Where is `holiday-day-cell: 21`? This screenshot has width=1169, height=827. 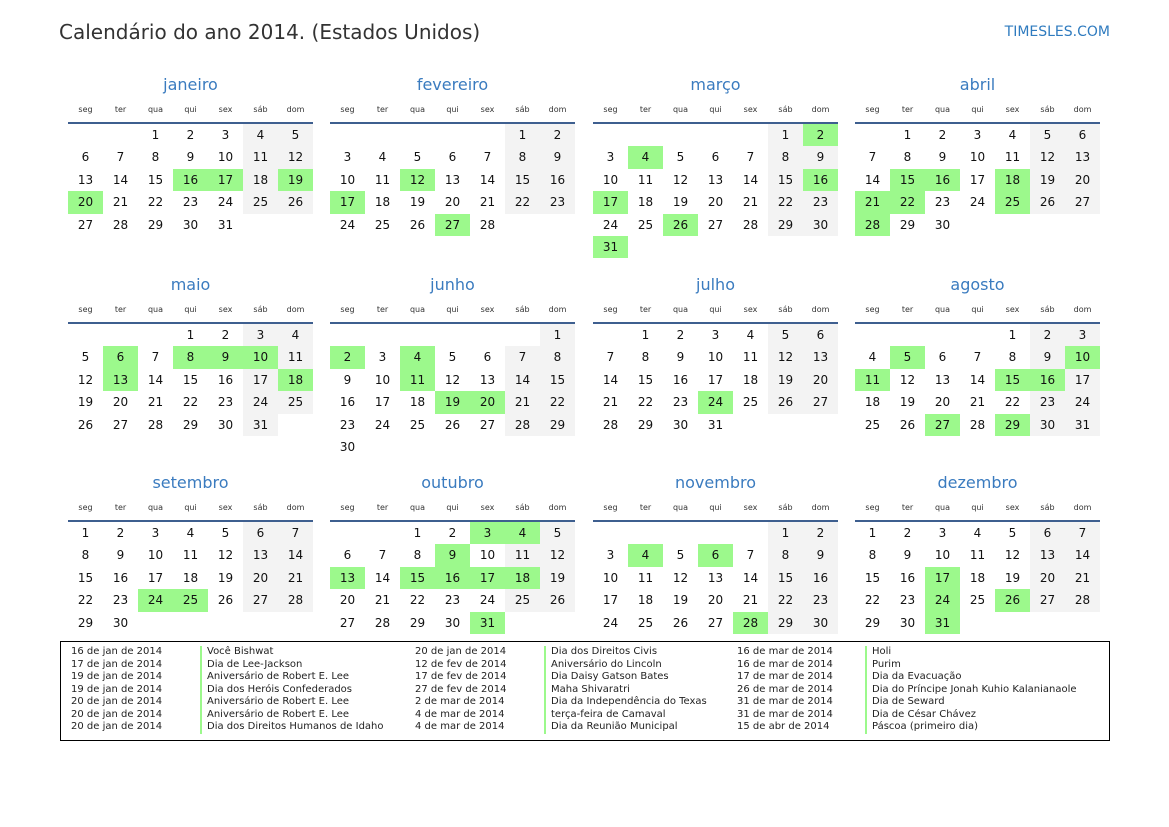
holiday-day-cell: 21 is located at coordinates (872, 202).